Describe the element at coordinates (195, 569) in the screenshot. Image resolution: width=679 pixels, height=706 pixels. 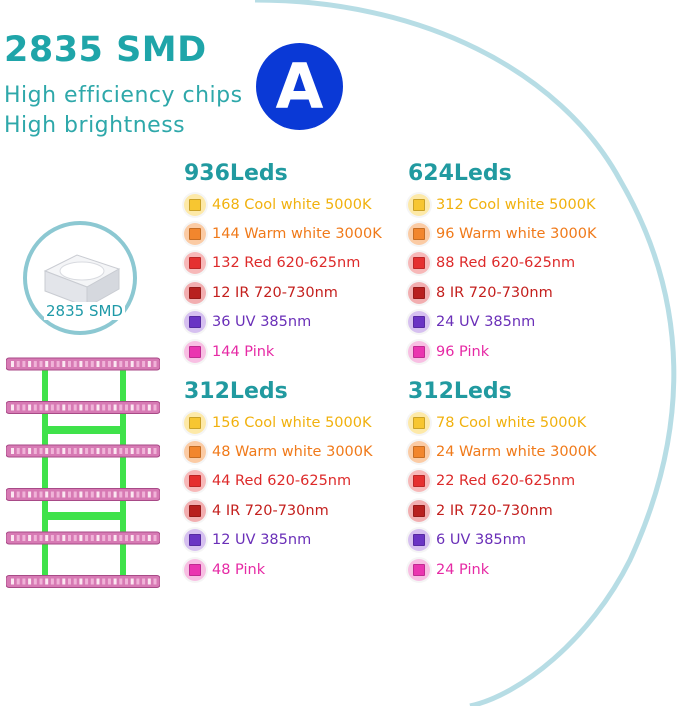
I see `pink-led-icon` at that location.